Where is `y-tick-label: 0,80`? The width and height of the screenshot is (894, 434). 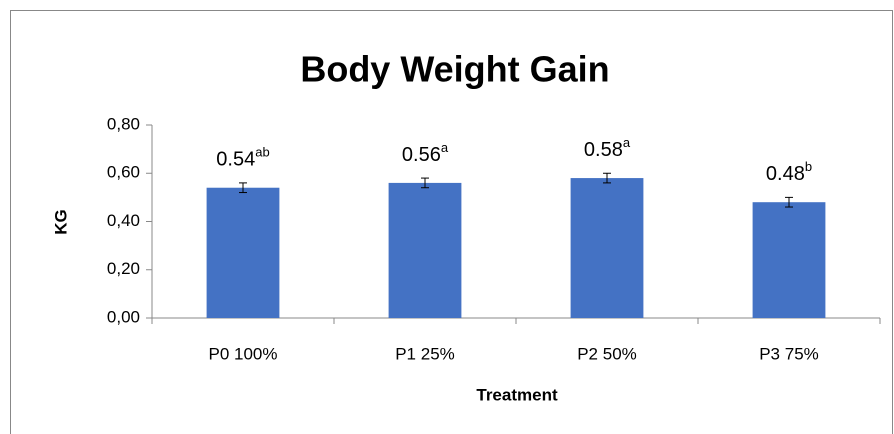 y-tick-label: 0,80 is located at coordinates (123, 123).